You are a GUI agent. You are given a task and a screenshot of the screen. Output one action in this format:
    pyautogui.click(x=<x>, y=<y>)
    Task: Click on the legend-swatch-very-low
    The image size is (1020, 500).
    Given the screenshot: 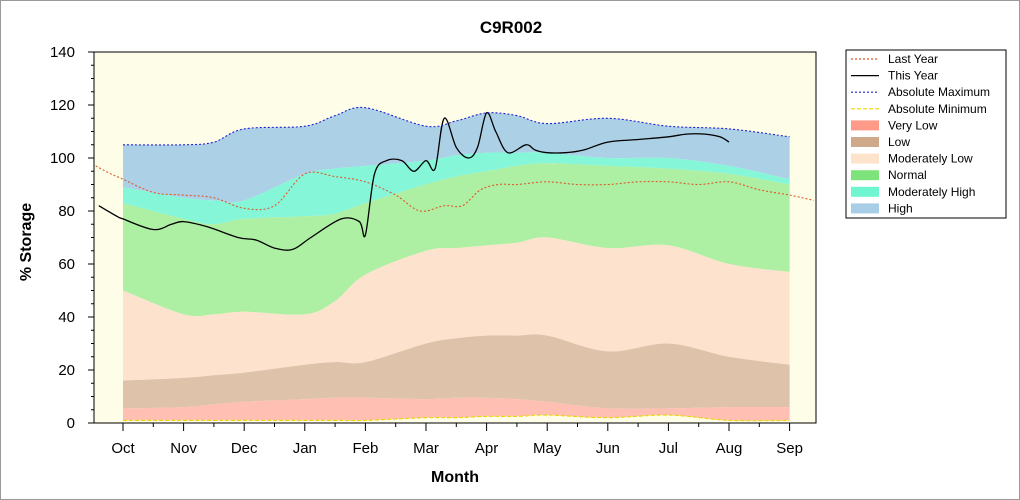 What is the action you would take?
    pyautogui.click(x=865, y=125)
    